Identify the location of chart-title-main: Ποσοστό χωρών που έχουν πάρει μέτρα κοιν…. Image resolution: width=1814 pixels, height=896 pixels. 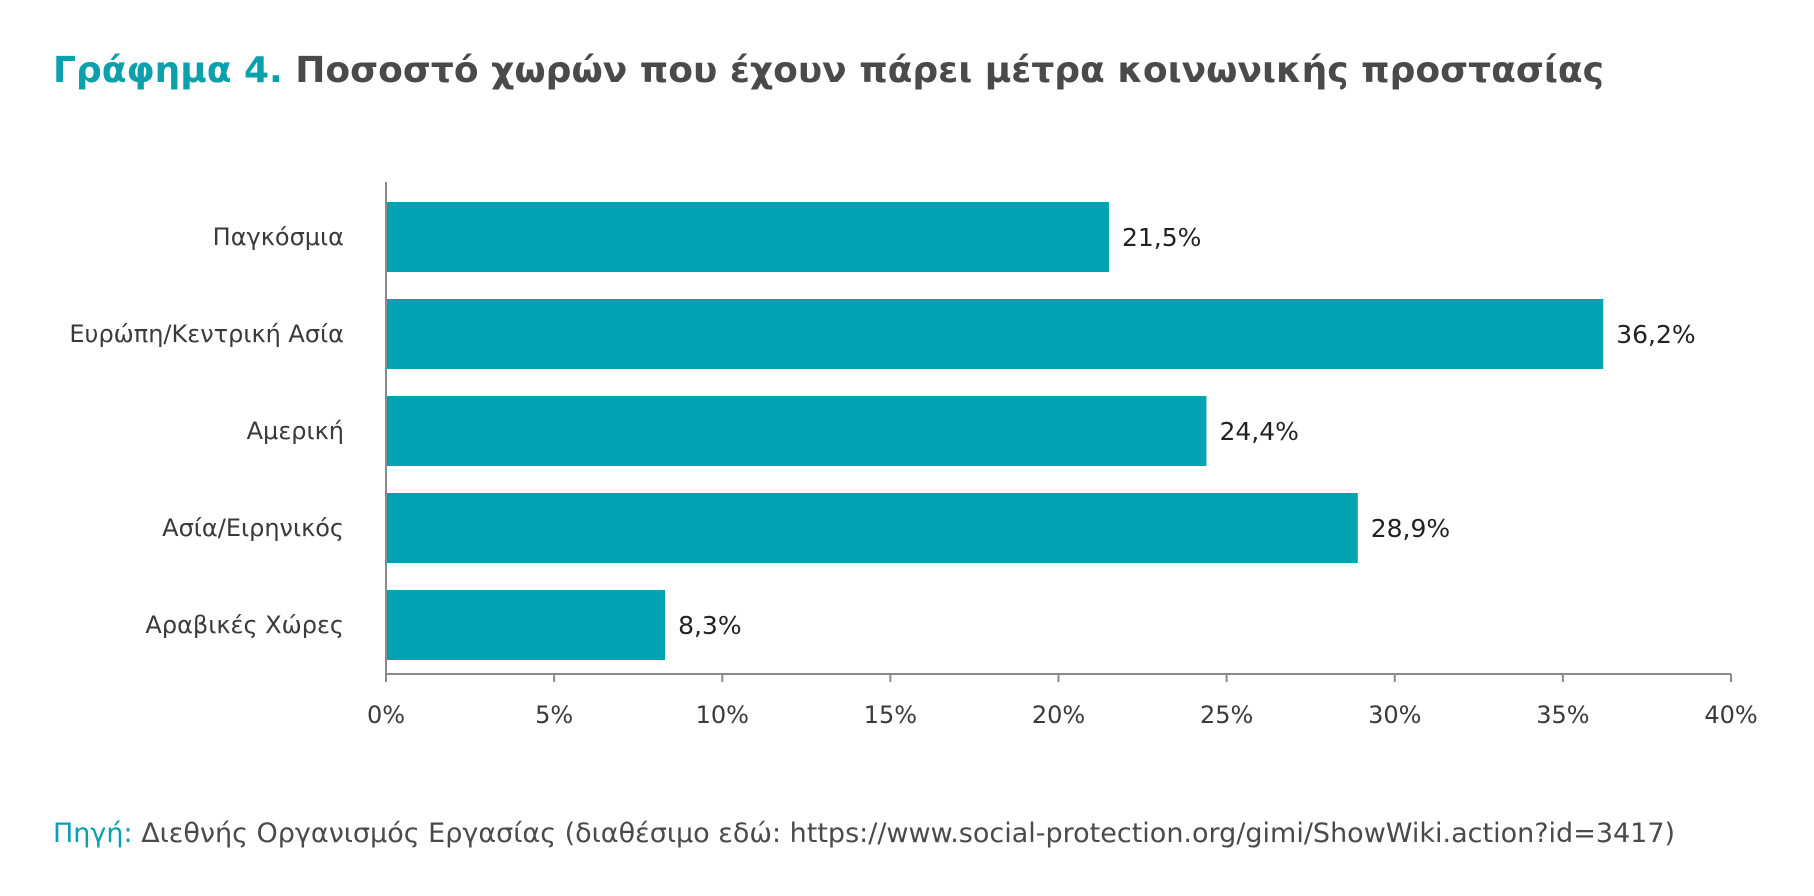
(949, 70).